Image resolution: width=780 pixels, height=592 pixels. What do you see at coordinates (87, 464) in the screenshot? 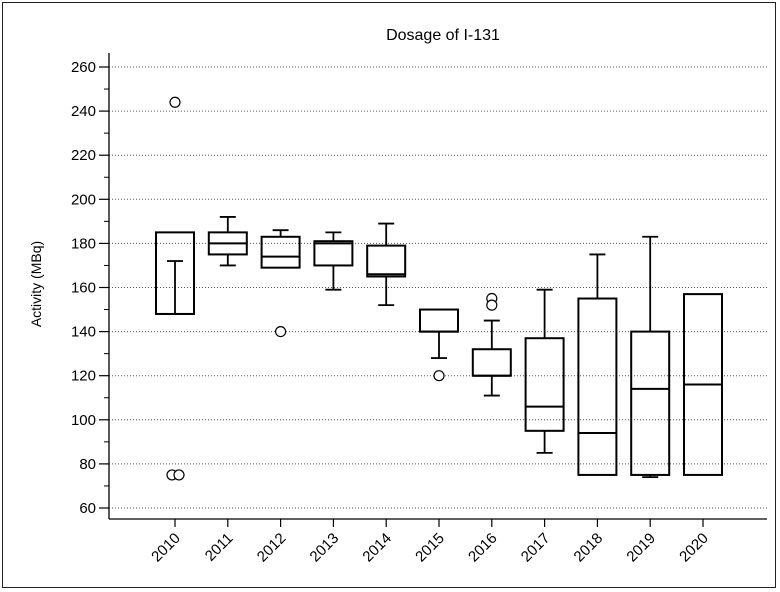
I see `y-tick-label: 80` at bounding box center [87, 464].